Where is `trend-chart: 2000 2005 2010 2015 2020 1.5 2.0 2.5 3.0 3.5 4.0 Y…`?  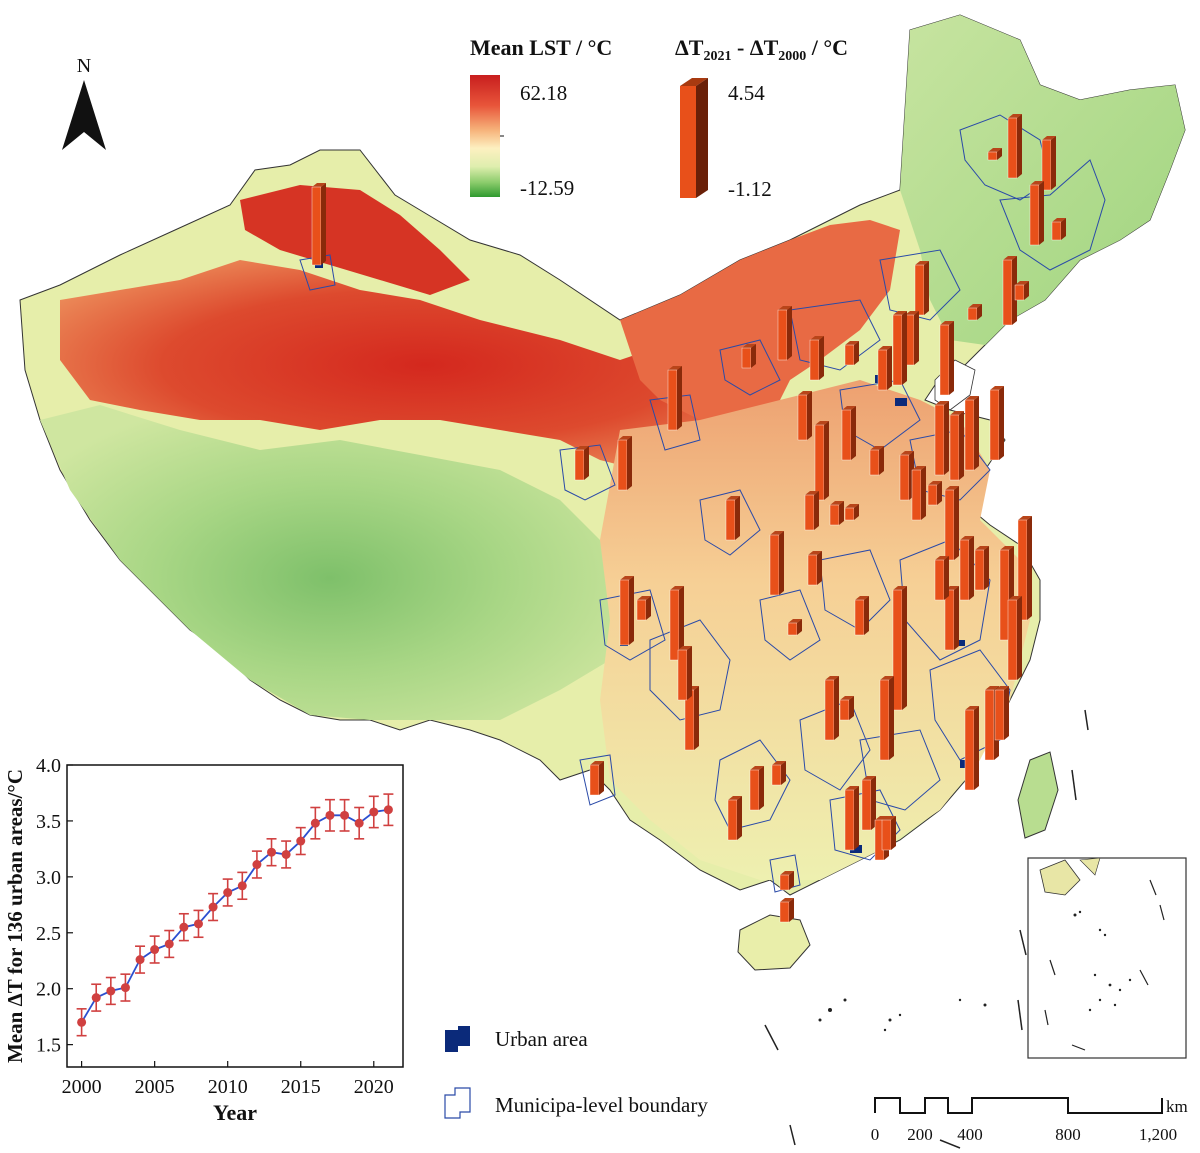 trend-chart: 2000 2005 2010 2015 2020 1.5 2.0 2.5 3.0 3.5 4.0 Y… is located at coordinates (210, 949).